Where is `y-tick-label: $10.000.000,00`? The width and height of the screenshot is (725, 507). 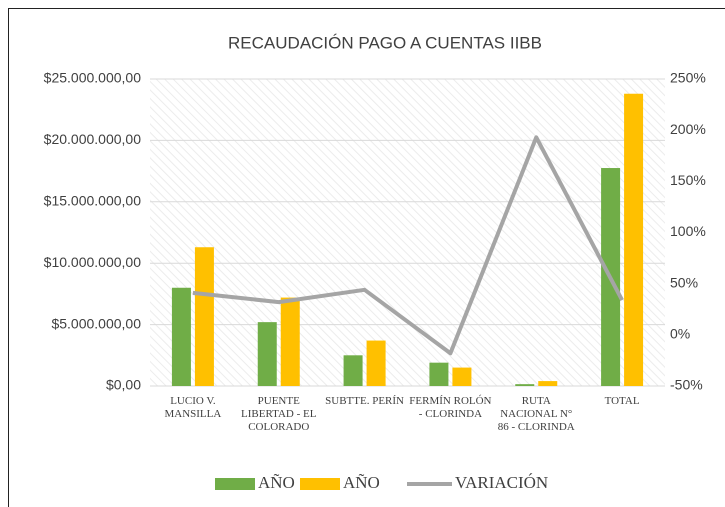
y-tick-label: $10.000.000,00 is located at coordinates (93, 262).